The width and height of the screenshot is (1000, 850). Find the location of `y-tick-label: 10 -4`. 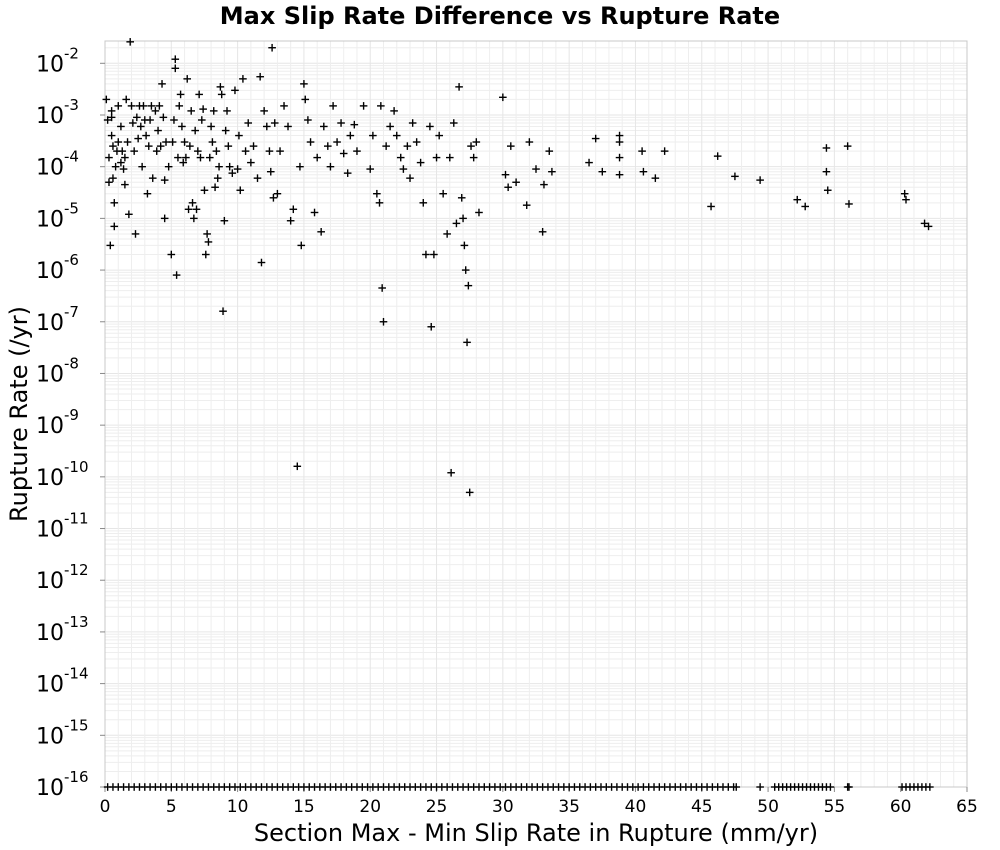

y-tick-label: 10 -4 is located at coordinates (57, 164).